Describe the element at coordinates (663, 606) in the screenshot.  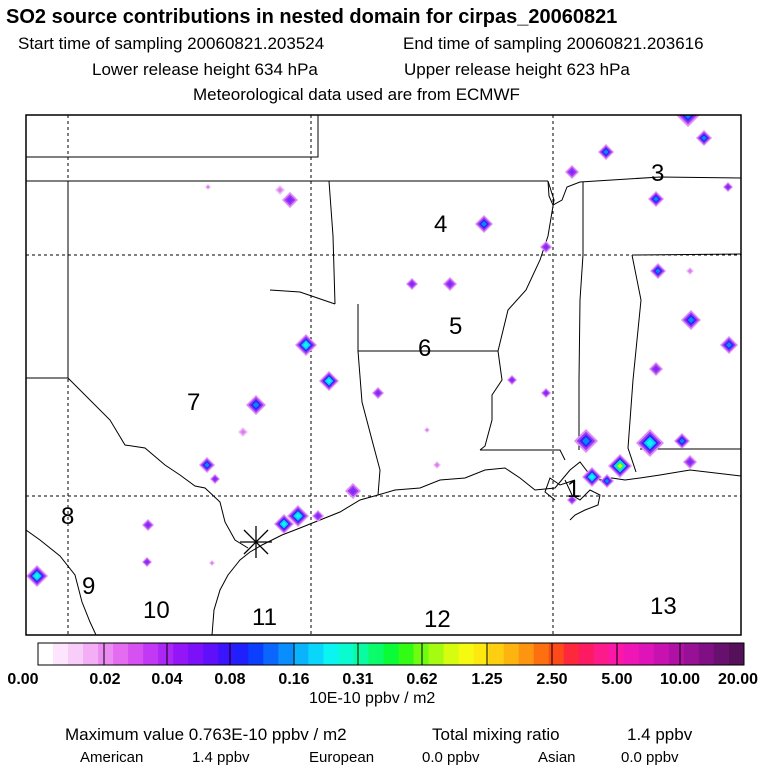
I see `region-label-13: 13` at that location.